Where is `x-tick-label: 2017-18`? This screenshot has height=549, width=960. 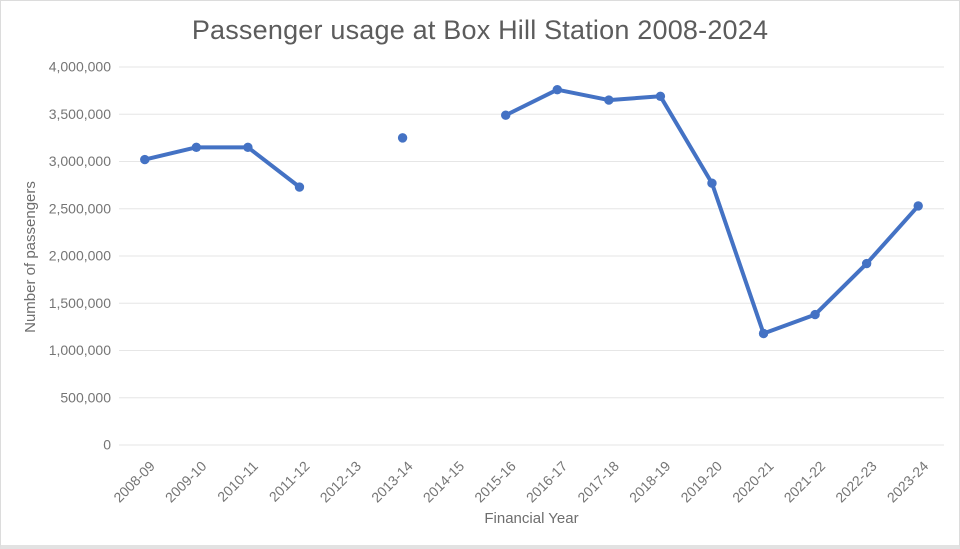 x-tick-label: 2017-18 is located at coordinates (598, 482).